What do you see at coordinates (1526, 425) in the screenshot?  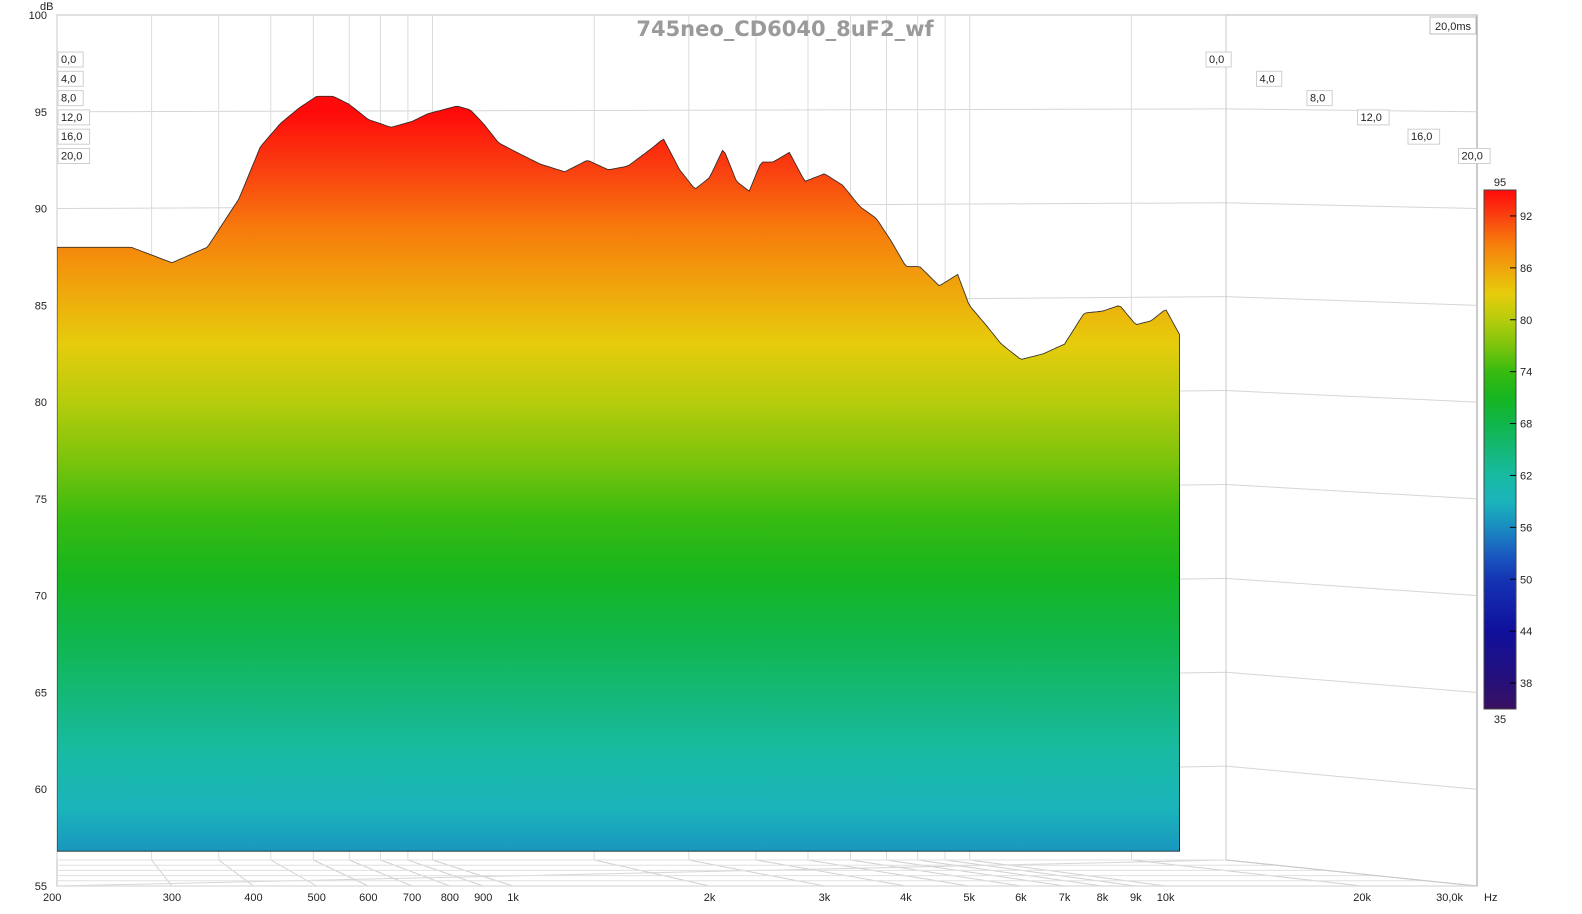 I see `colorbar-tick-label: 68` at bounding box center [1526, 425].